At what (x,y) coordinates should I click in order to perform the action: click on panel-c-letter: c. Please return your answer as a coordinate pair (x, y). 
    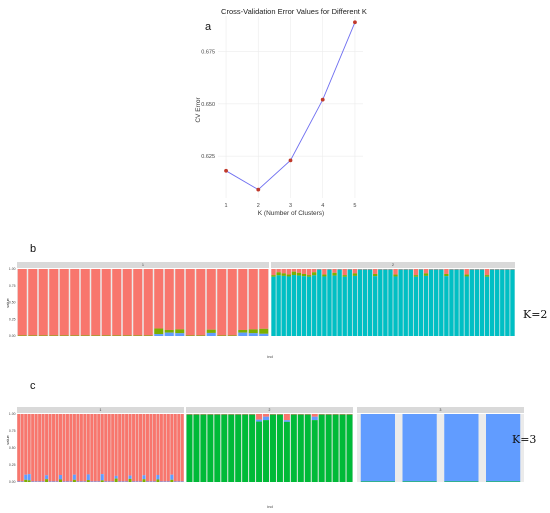
    Looking at the image, I should click on (33, 386).